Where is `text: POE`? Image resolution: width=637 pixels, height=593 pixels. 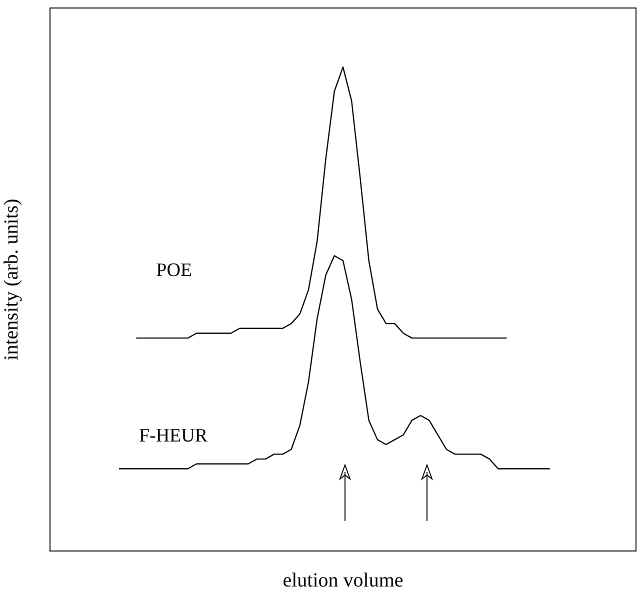 text: POE is located at coordinates (174, 271).